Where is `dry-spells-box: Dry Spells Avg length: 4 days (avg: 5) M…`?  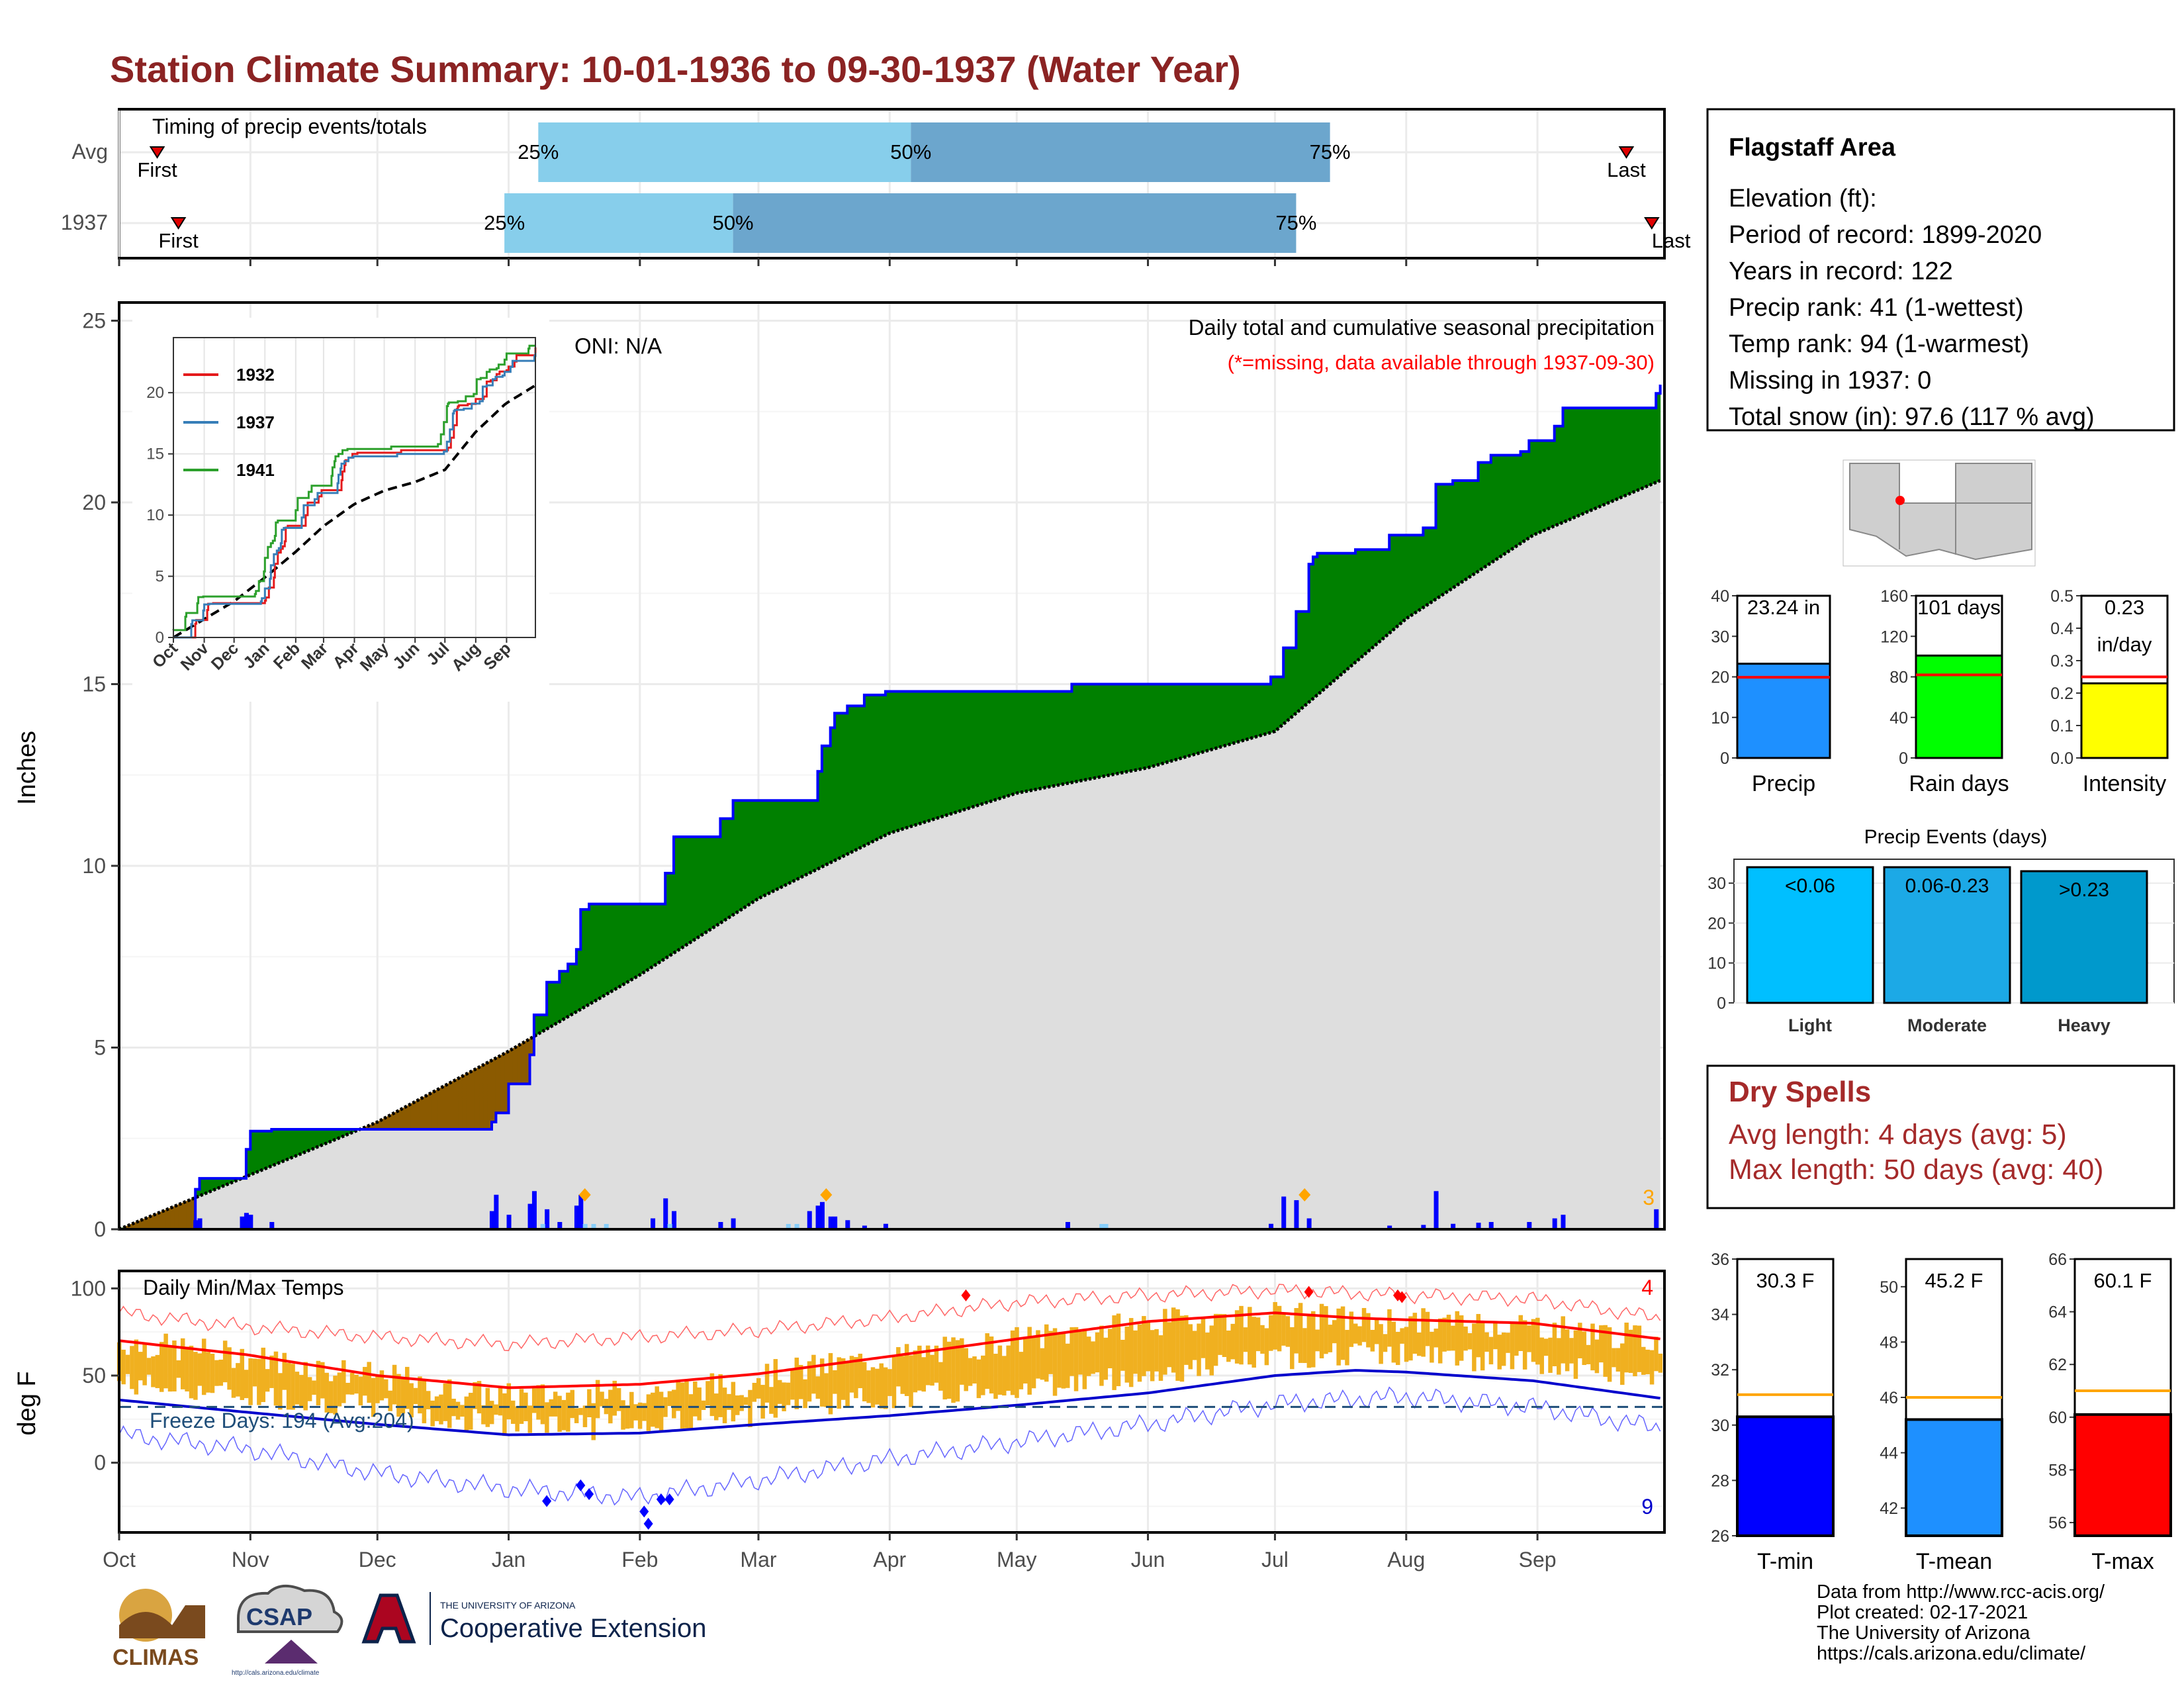
dry-spells-box: Dry Spells Avg length: 4 days (avg: 5) M… is located at coordinates (1940, 1136).